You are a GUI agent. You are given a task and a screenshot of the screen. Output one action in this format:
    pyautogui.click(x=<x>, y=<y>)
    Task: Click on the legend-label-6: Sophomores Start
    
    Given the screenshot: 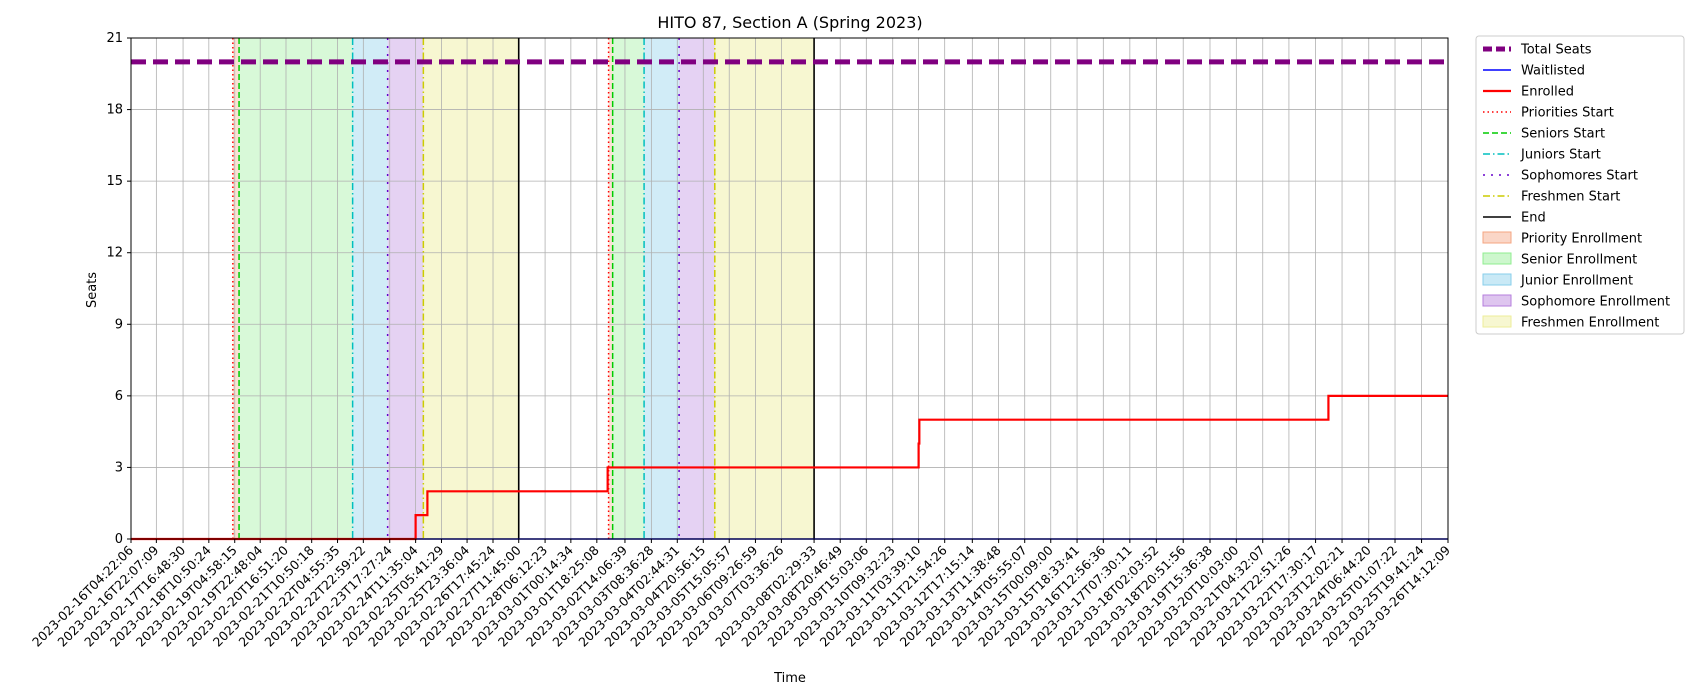 What is the action you would take?
    pyautogui.click(x=1579, y=176)
    